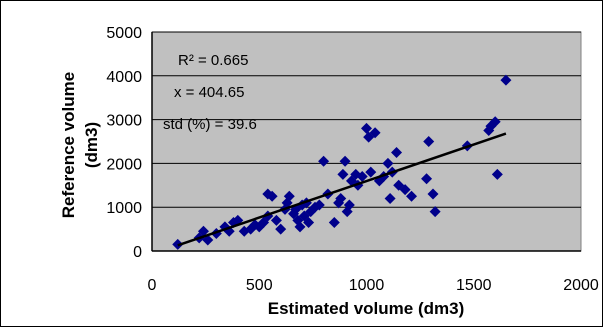  I want to click on y-axis-tick-labels: 0 1000 2000 3000 4000 5000, so click(124, 143).